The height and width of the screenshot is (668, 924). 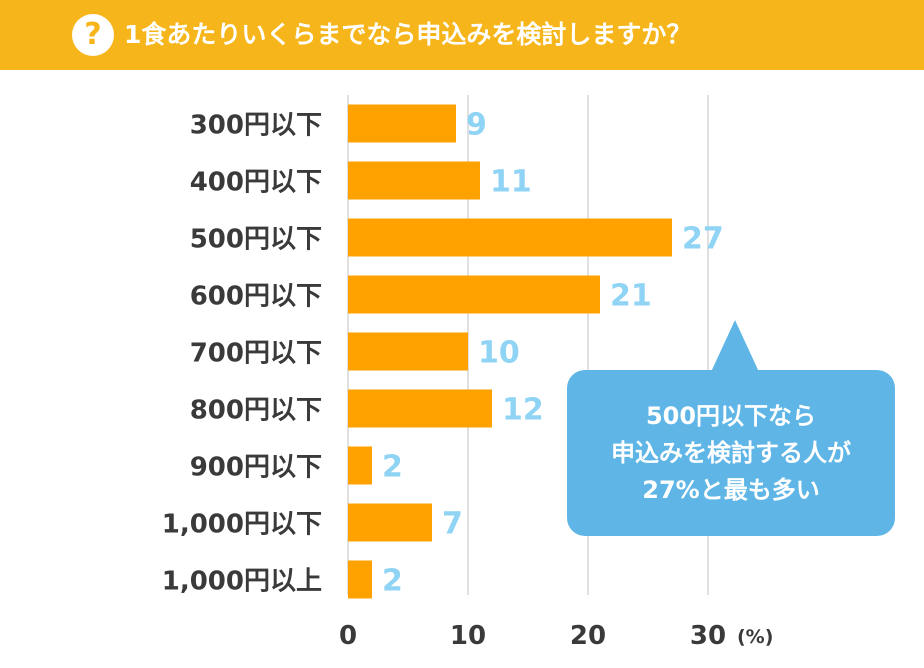 I want to click on callout-line-3: 27%と最も多い, so click(x=731, y=489).